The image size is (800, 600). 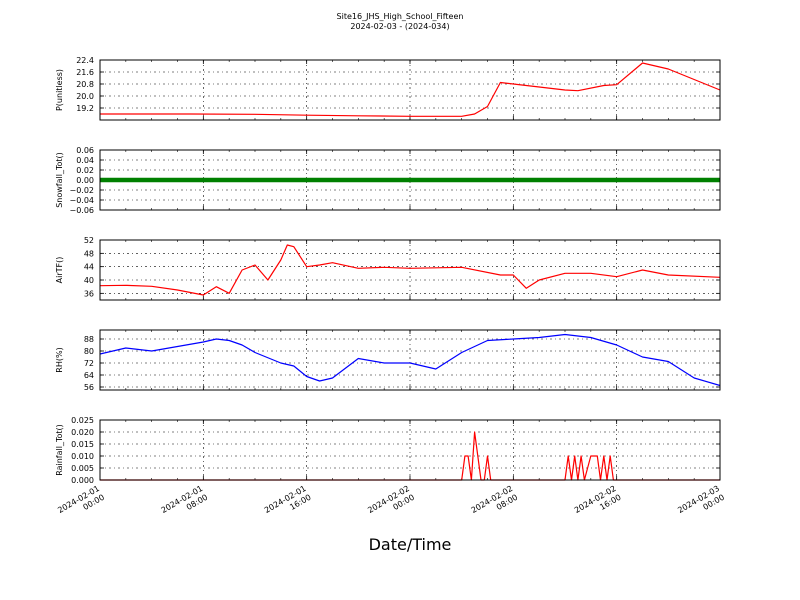 What do you see at coordinates (82, 432) in the screenshot?
I see `y-tick-label: 0.020` at bounding box center [82, 432].